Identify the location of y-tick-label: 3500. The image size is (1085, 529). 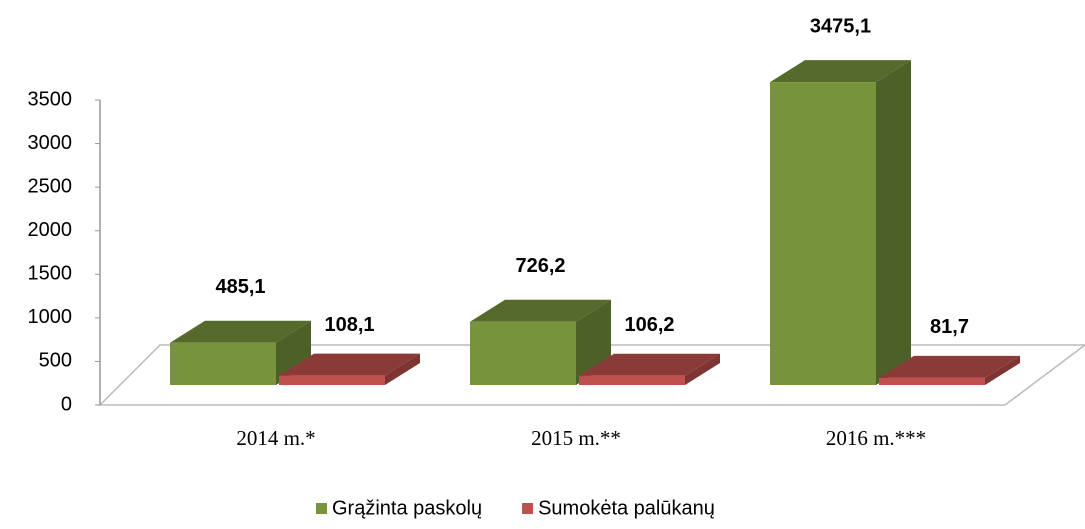
(50, 99).